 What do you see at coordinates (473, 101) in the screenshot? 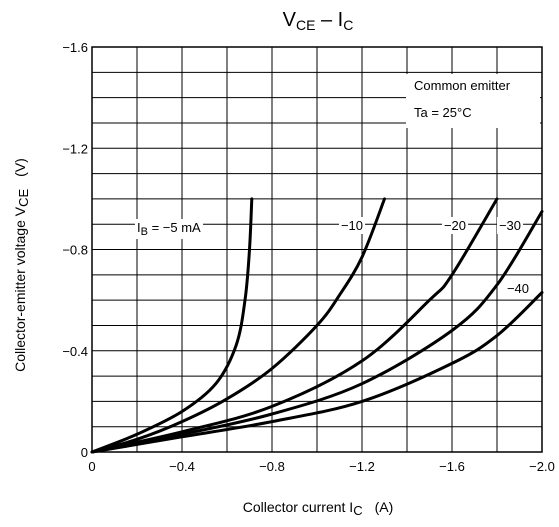
I see `annotation-background` at bounding box center [473, 101].